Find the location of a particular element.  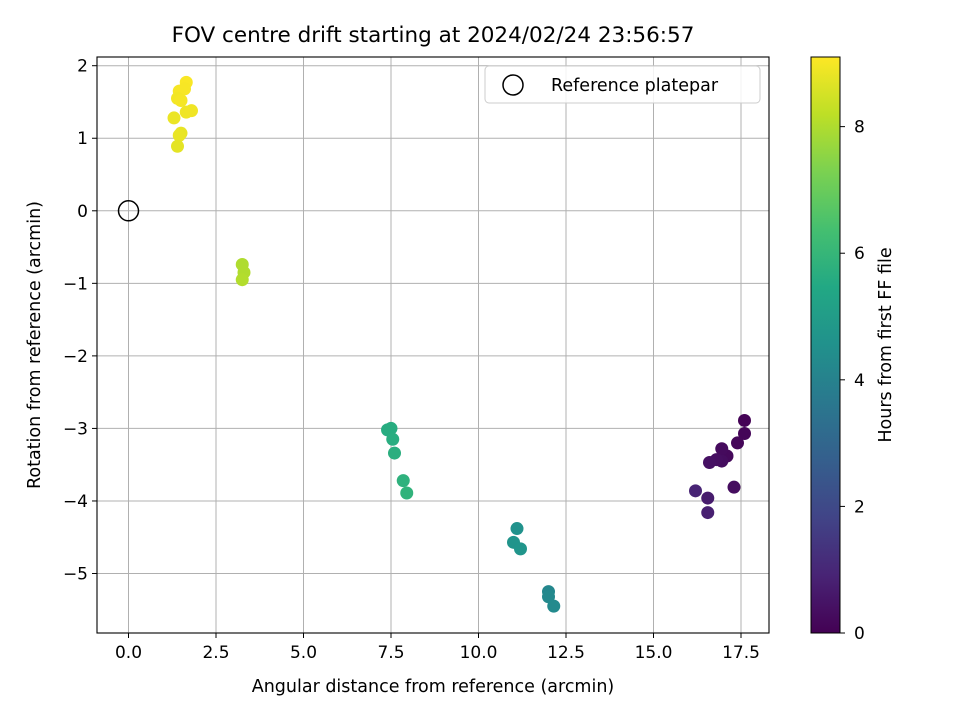

x-tick-label: 10.0 is located at coordinates (479, 653).